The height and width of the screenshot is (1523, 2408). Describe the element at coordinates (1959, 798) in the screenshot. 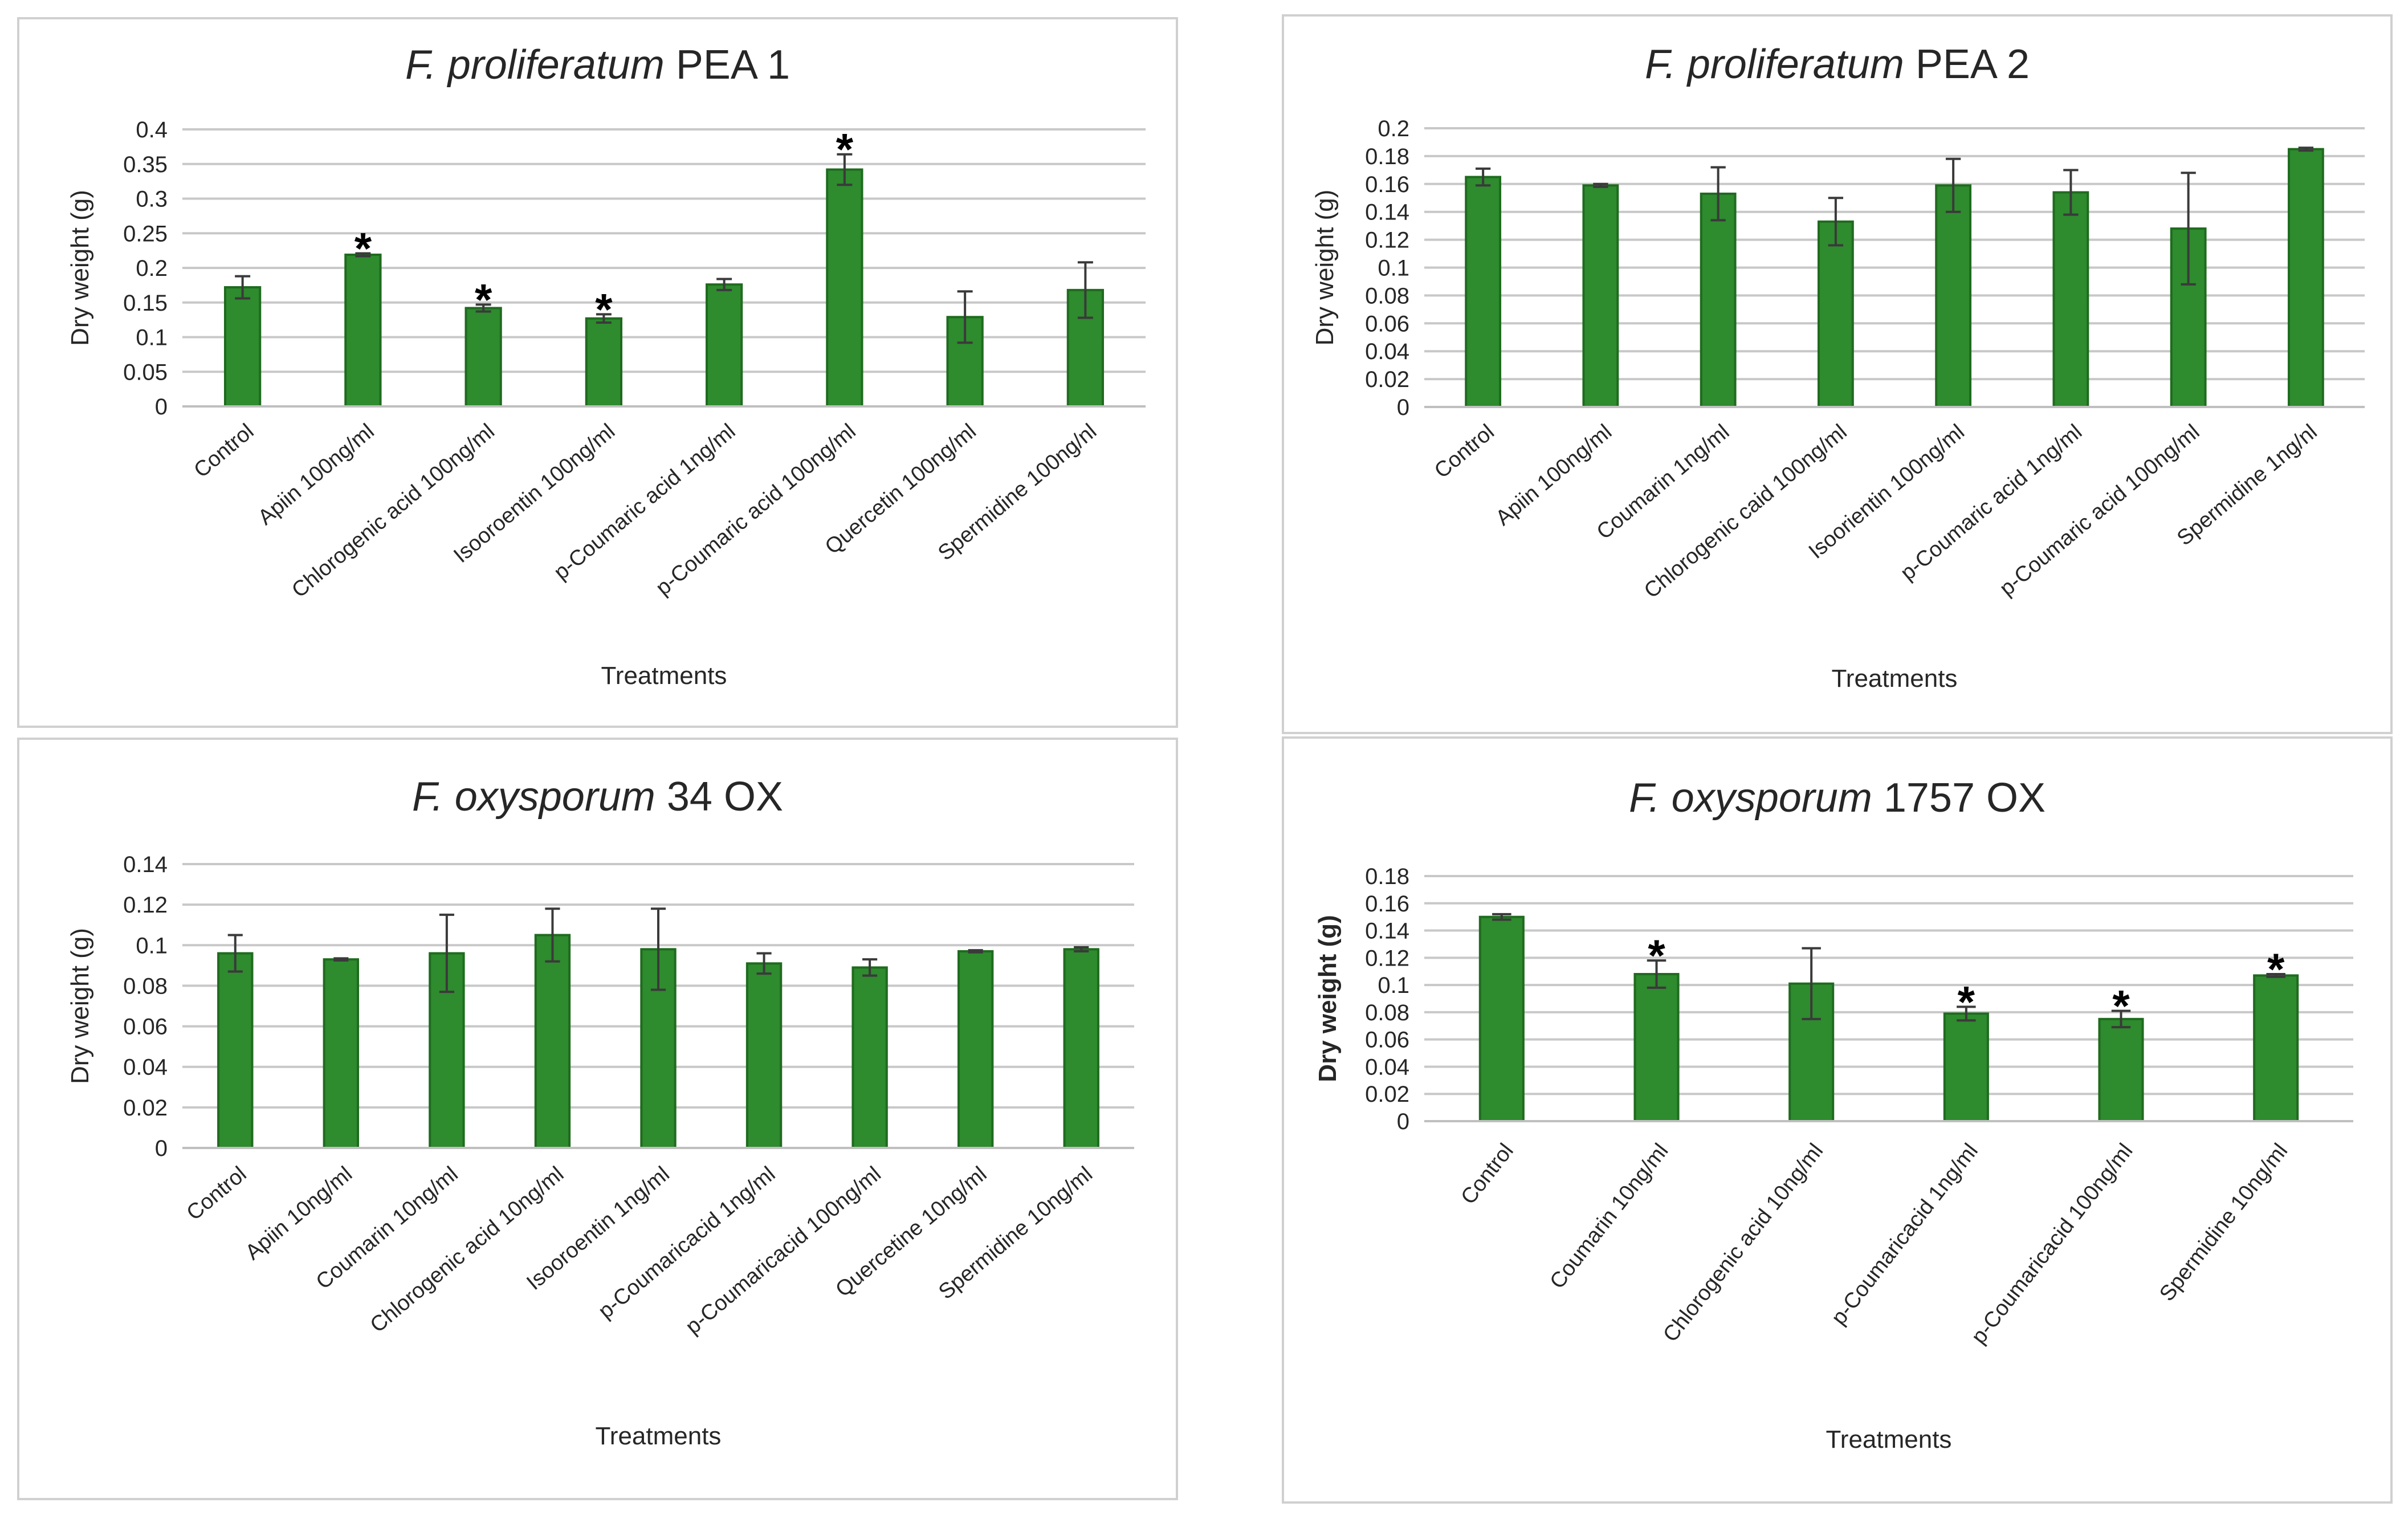

I see `chart-title-strain: 1757 OX` at that location.